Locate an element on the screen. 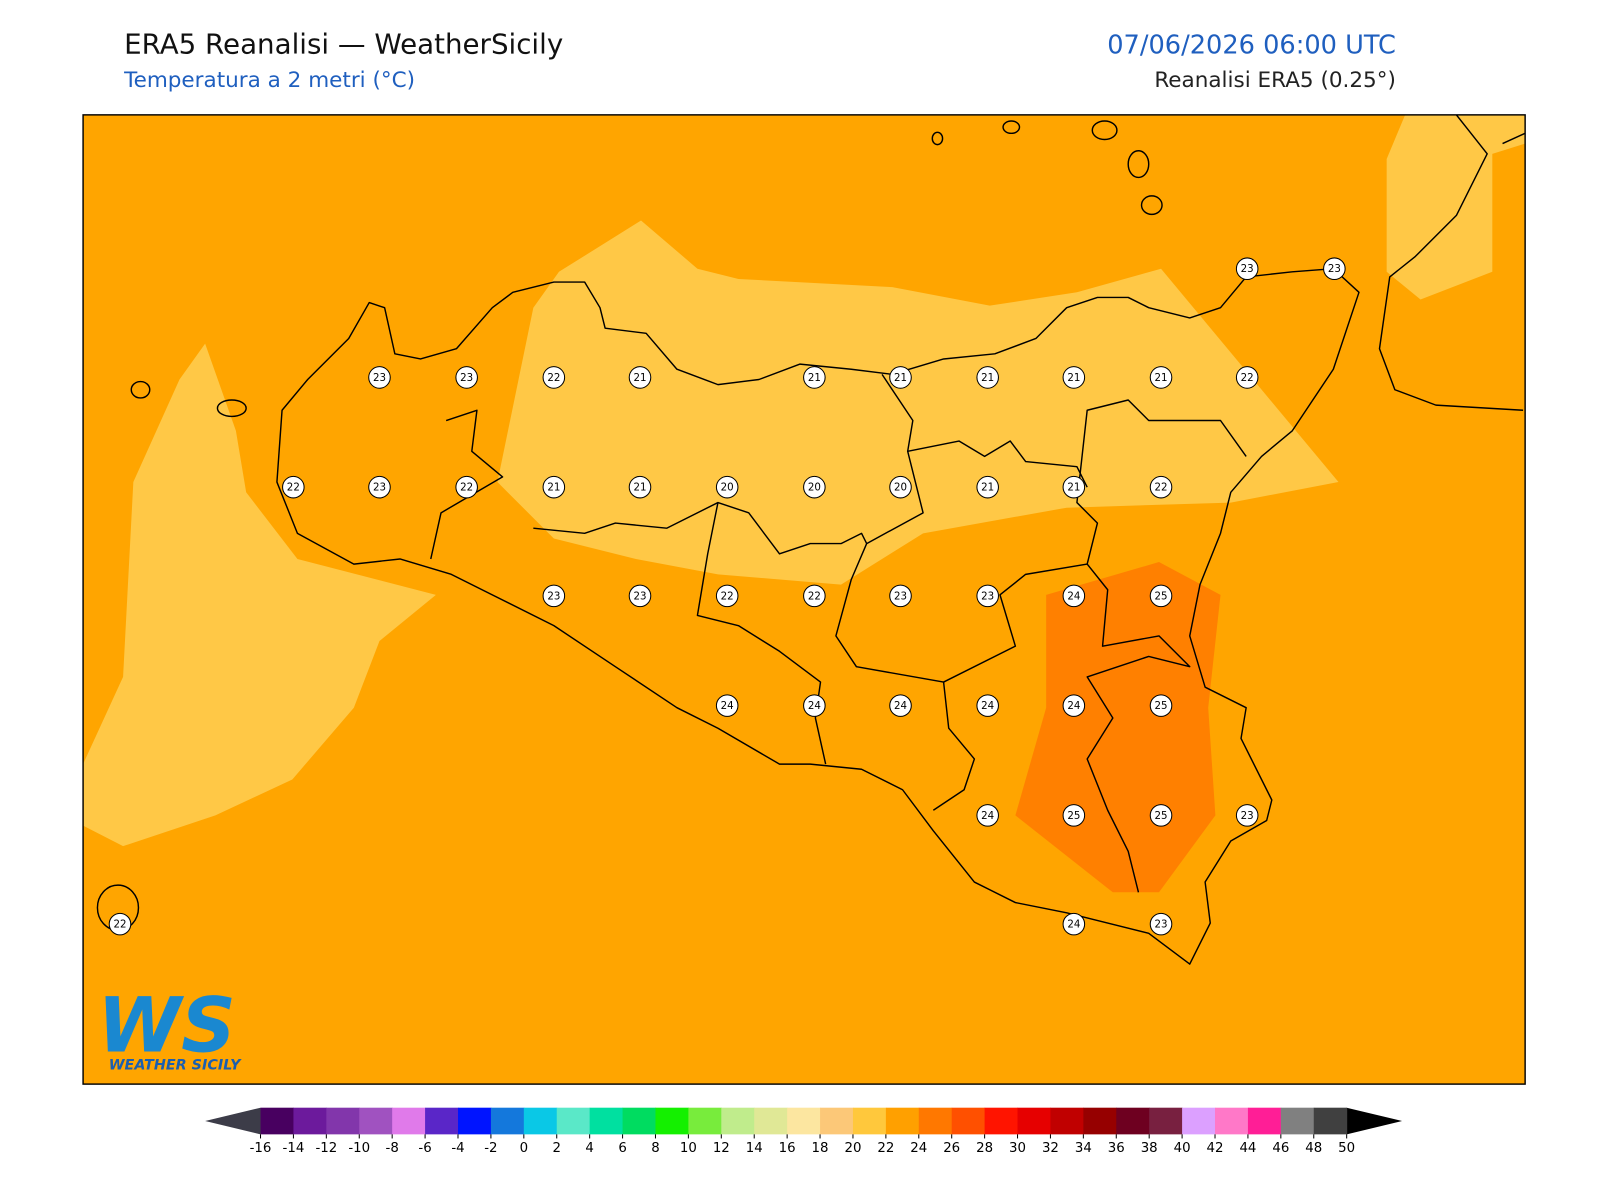 The image size is (1600, 1200). colorbar-label: 30 is located at coordinates (1017, 1148).